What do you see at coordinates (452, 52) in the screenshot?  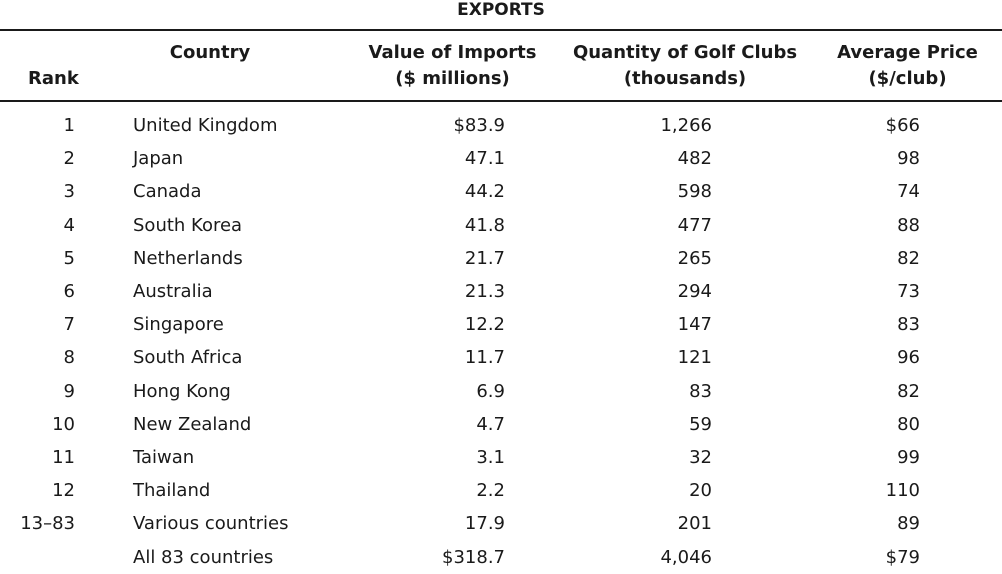 I see `header-value-line1: Value of Imports` at bounding box center [452, 52].